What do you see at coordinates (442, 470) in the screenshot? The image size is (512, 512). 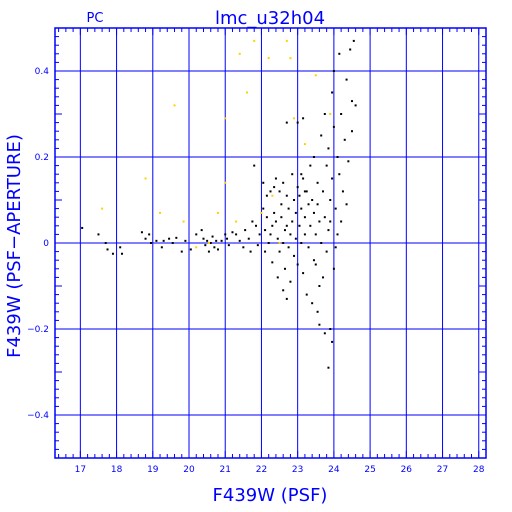 I see `x-tick-label: 27` at bounding box center [442, 470].